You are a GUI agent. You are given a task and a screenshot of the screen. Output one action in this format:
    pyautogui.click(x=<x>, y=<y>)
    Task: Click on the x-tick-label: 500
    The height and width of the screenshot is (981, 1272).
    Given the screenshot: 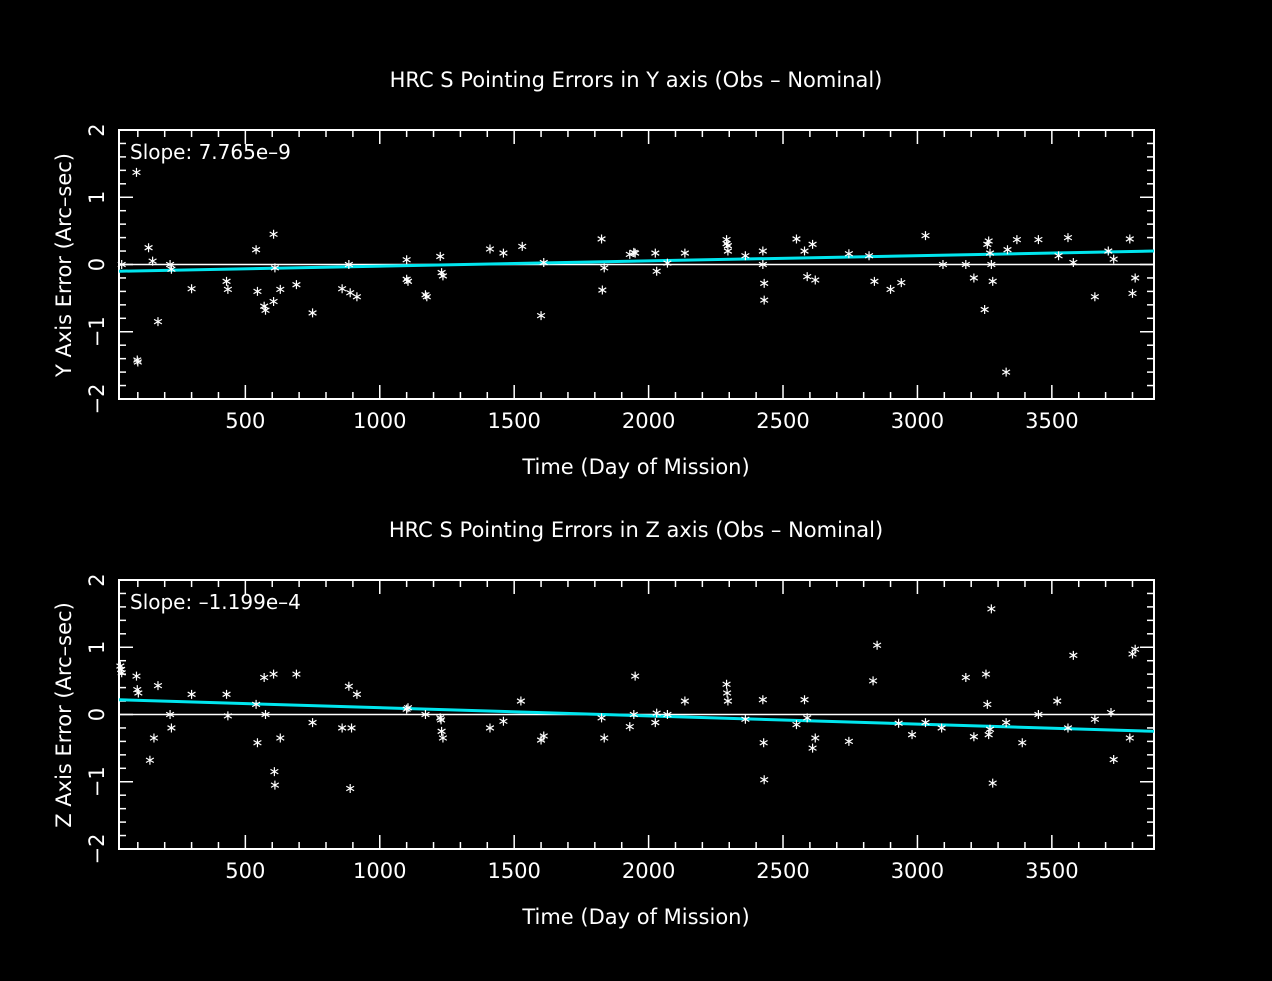 What is the action you would take?
    pyautogui.click(x=245, y=421)
    